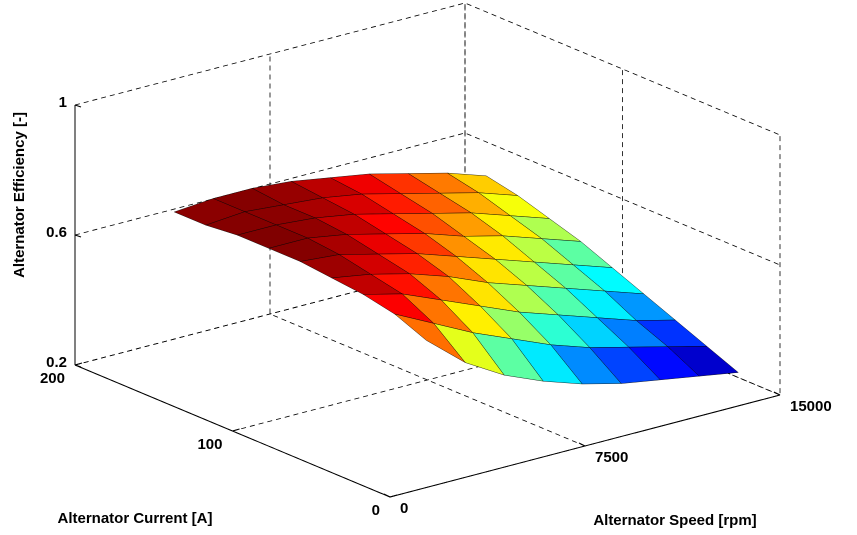 This screenshot has width=857, height=535. Describe the element at coordinates (134, 518) in the screenshot. I see `y-axis-label: Alternator Current [A]` at that location.